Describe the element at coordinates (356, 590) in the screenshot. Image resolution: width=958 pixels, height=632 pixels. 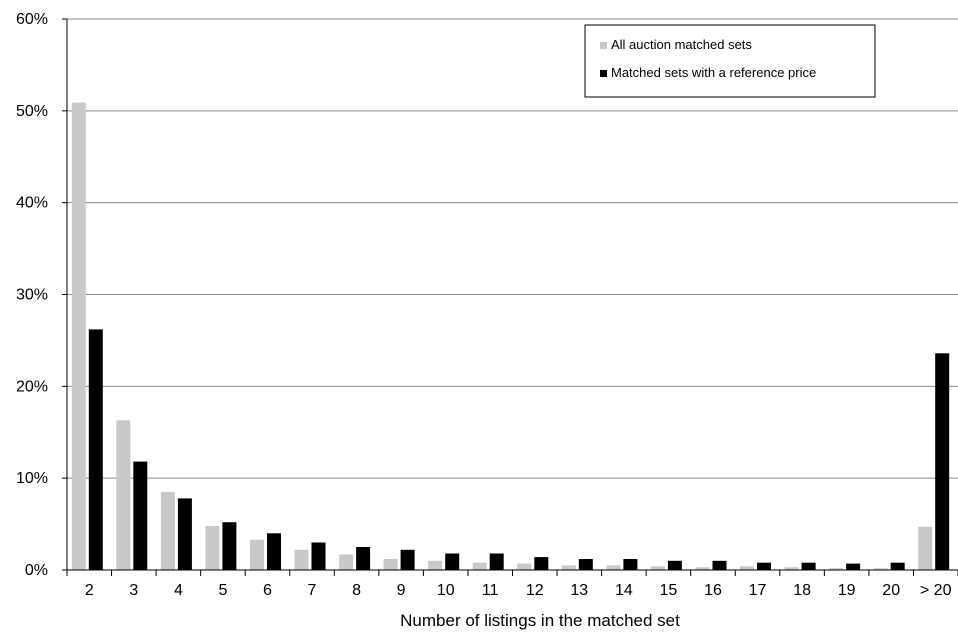
I see `x-tick-label: 8` at that location.